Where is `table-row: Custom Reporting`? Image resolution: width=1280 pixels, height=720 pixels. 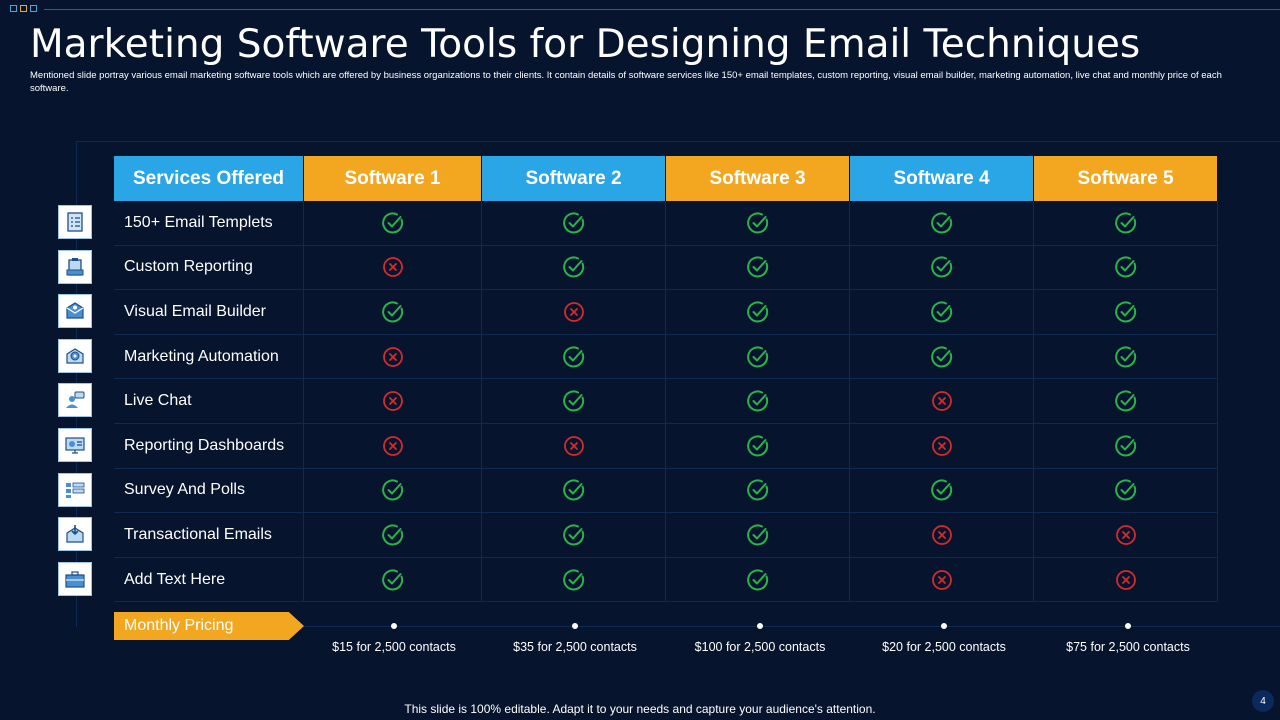
table-row: Custom Reporting is located at coordinates (666, 268).